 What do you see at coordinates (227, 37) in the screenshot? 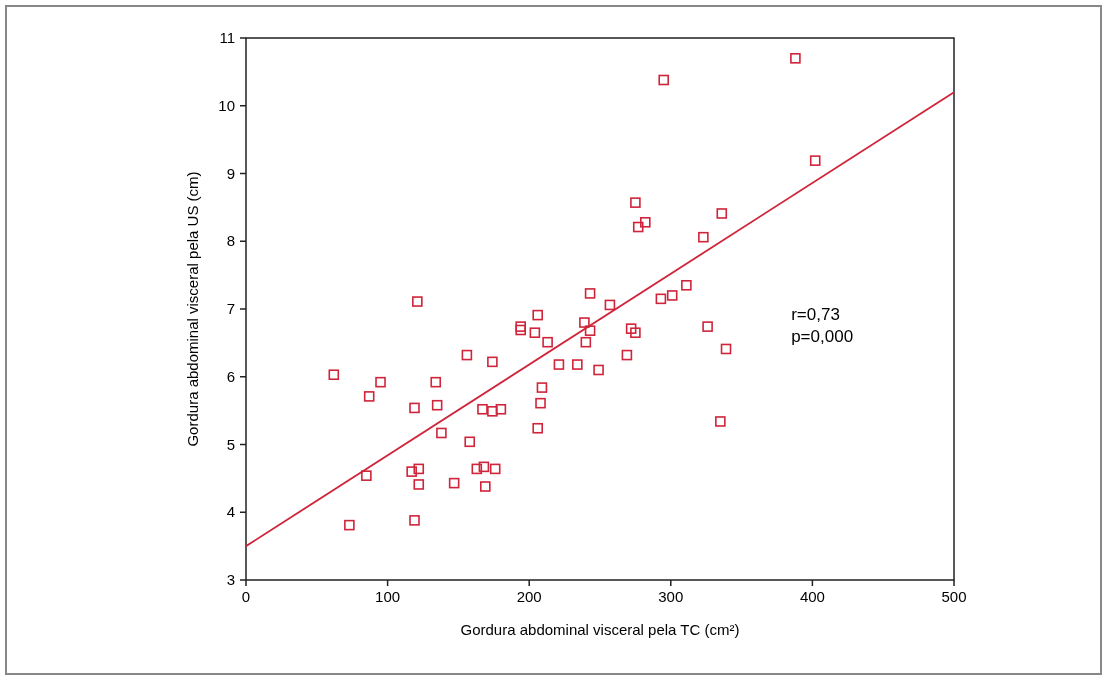
I see `y-tick-label: 11` at bounding box center [227, 37].